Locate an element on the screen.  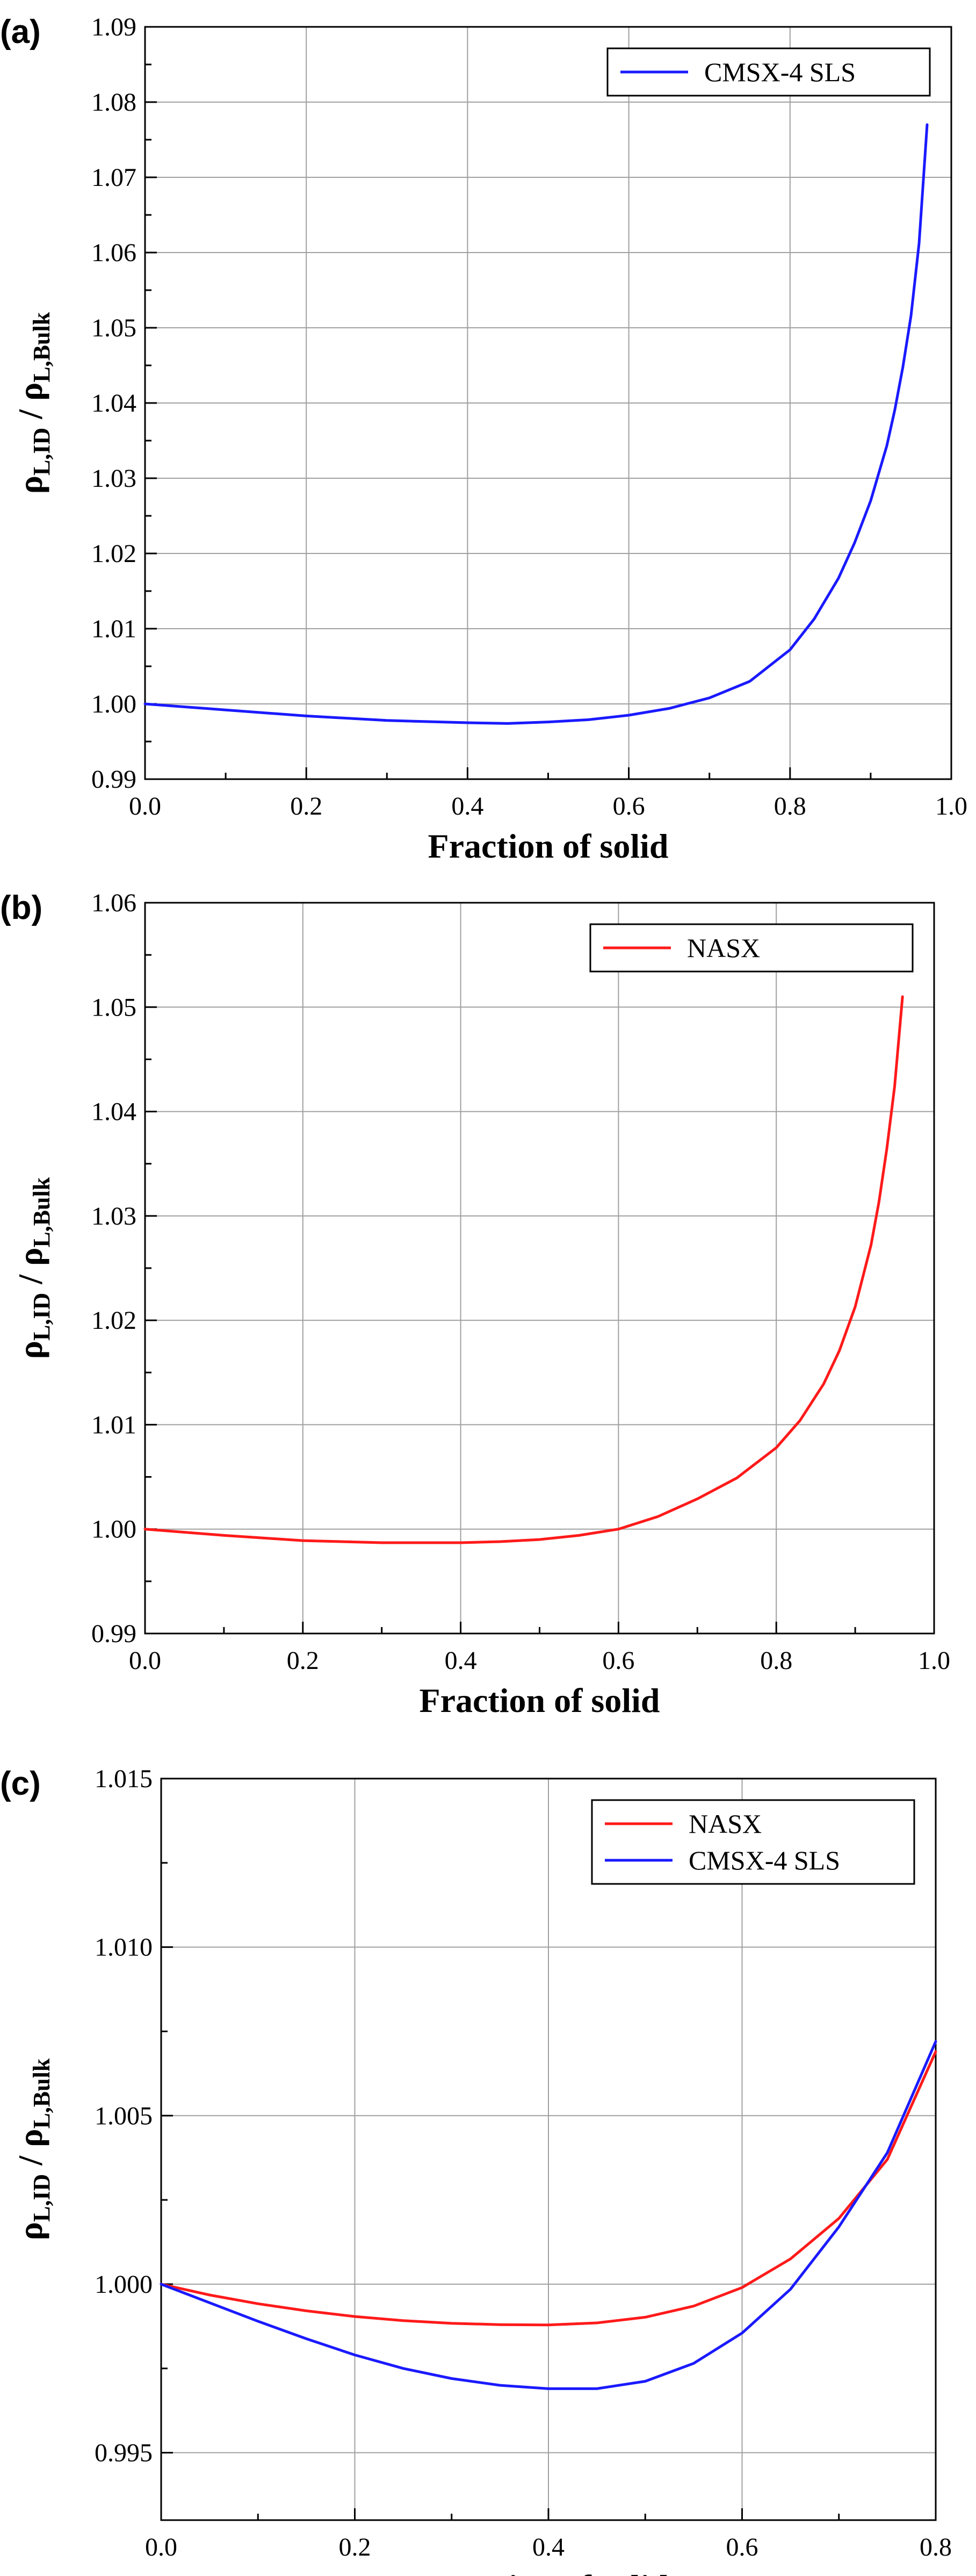
series-line-cmsx-4-sls is located at coordinates (549, 2215).